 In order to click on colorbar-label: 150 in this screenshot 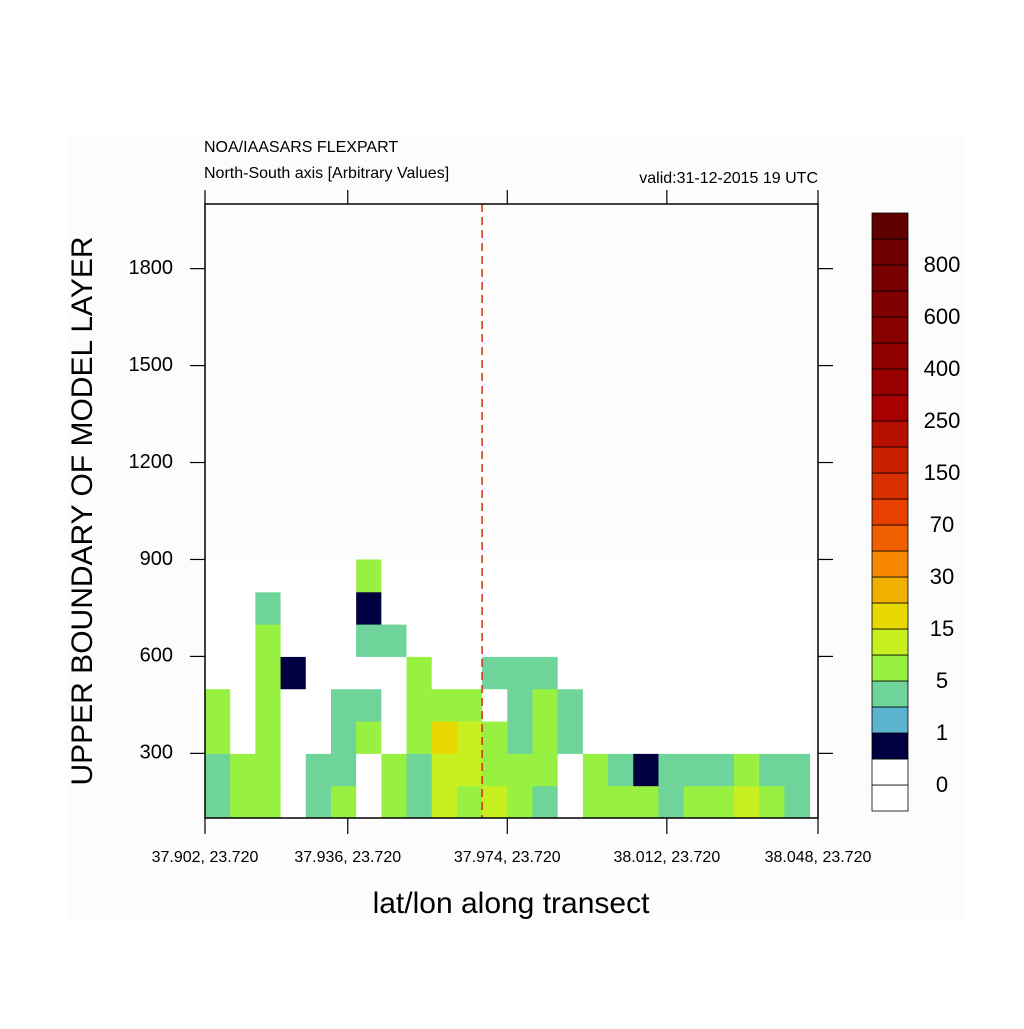, I will do `click(942, 472)`.